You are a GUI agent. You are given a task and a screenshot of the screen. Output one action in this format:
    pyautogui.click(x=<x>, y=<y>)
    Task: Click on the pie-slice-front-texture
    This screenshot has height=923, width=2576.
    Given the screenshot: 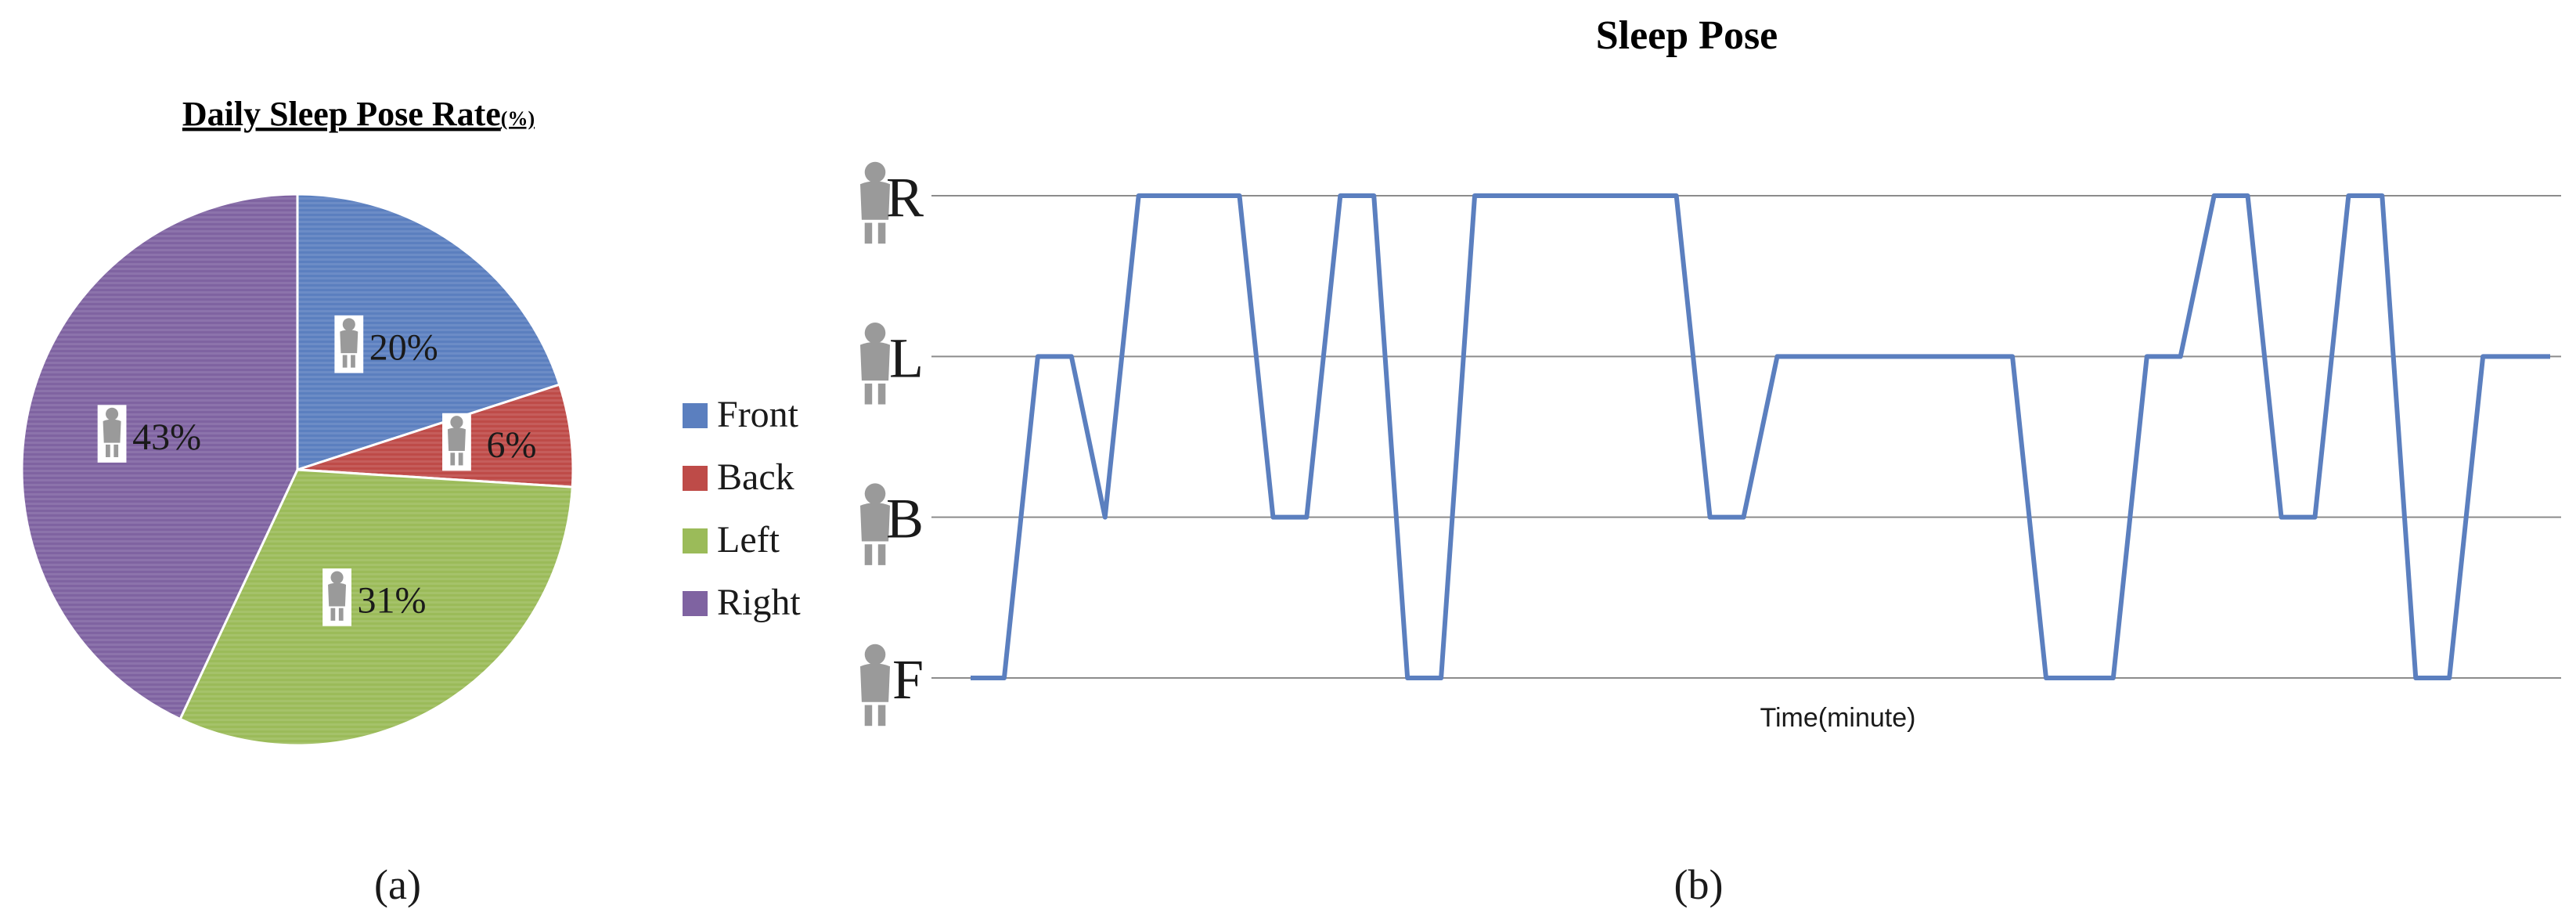 What is the action you would take?
    pyautogui.click(x=428, y=332)
    